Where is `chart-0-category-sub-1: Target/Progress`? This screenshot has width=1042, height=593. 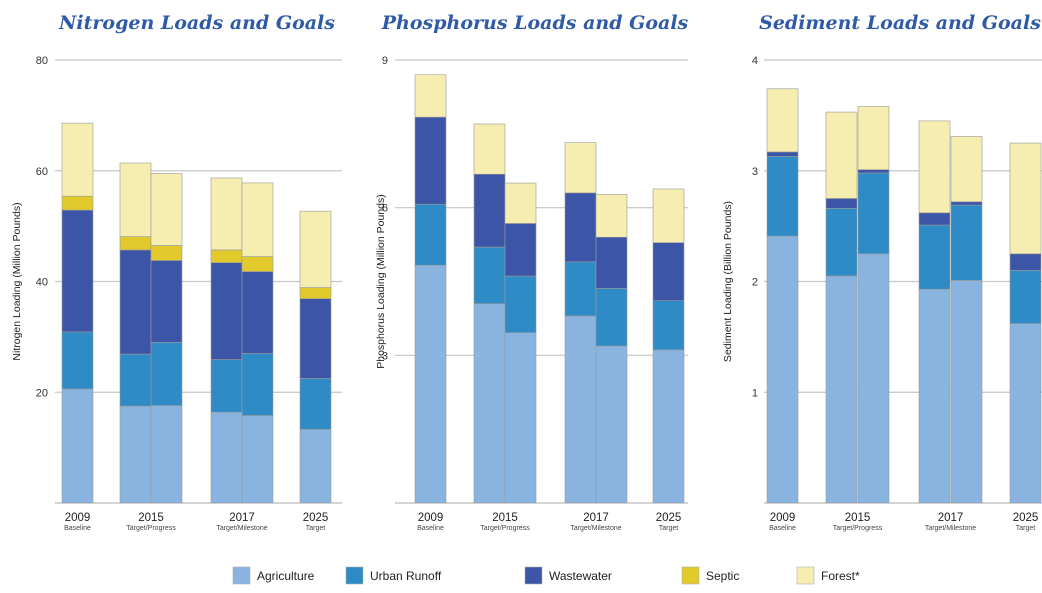 chart-0-category-sub-1: Target/Progress is located at coordinates (151, 528).